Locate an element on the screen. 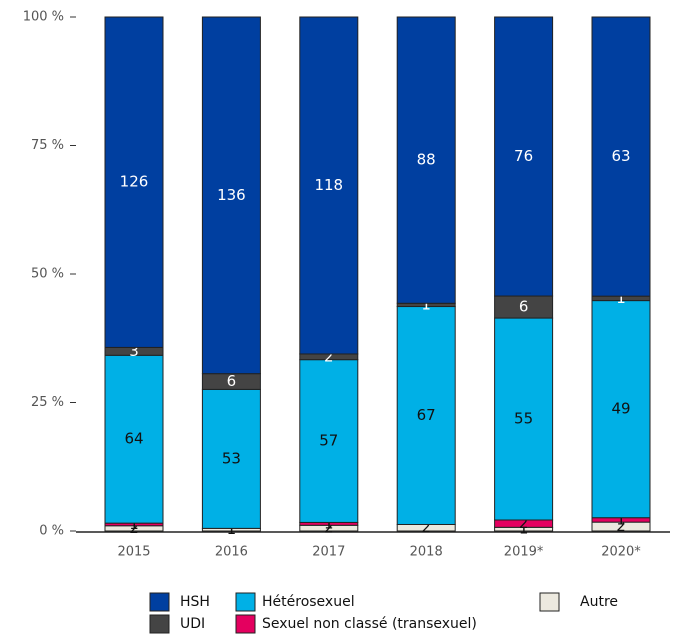 This screenshot has width=677, height=634. data-label: 57 is located at coordinates (328, 441).